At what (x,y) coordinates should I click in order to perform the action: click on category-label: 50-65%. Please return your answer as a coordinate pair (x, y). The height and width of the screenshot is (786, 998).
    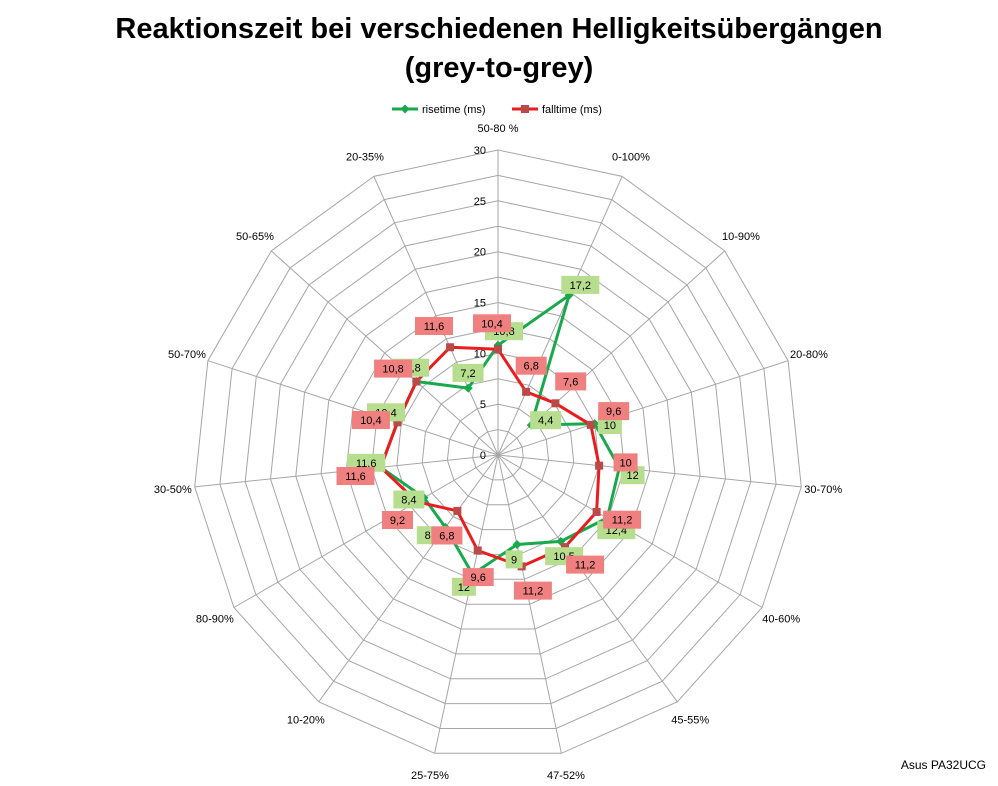
    Looking at the image, I should click on (255, 237).